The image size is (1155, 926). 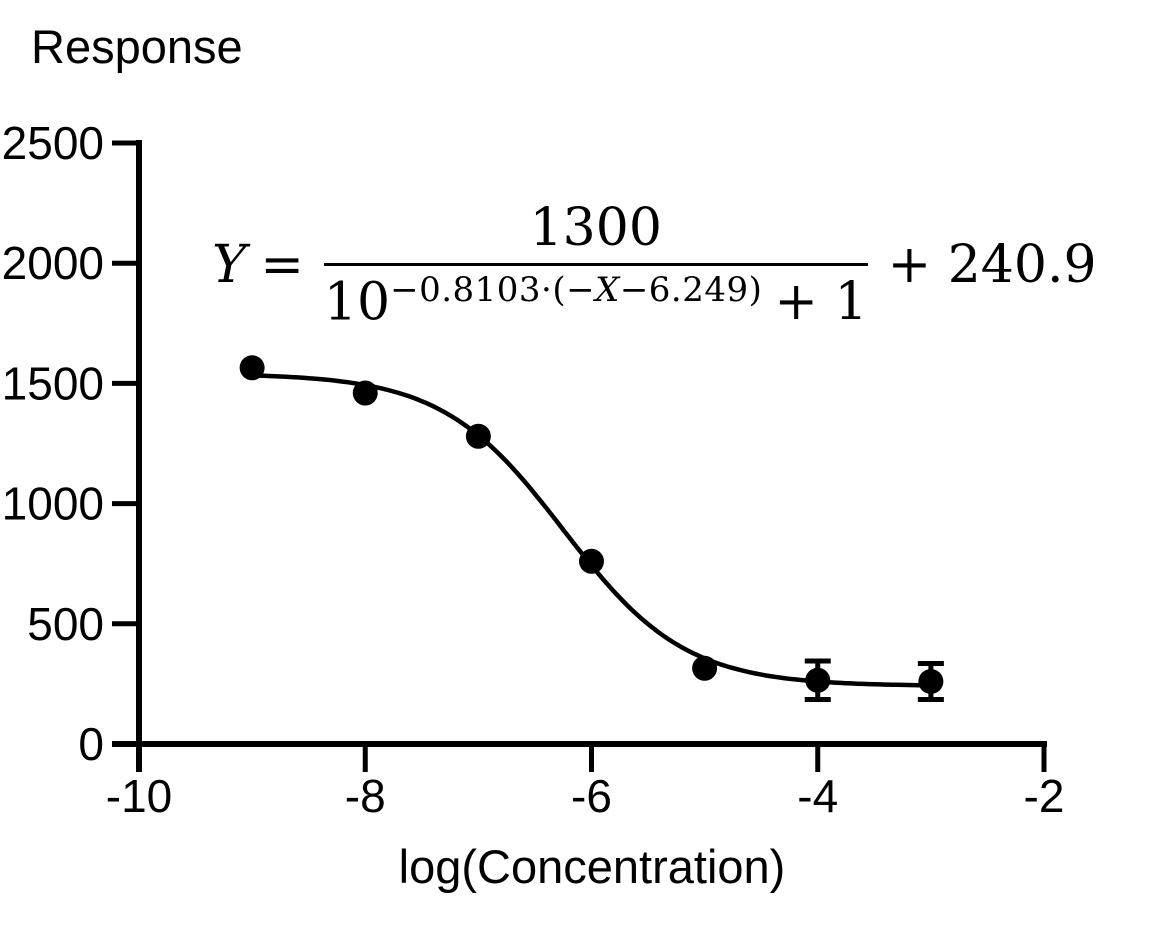 I want to click on equation-lhs: Y, so click(x=229, y=265).